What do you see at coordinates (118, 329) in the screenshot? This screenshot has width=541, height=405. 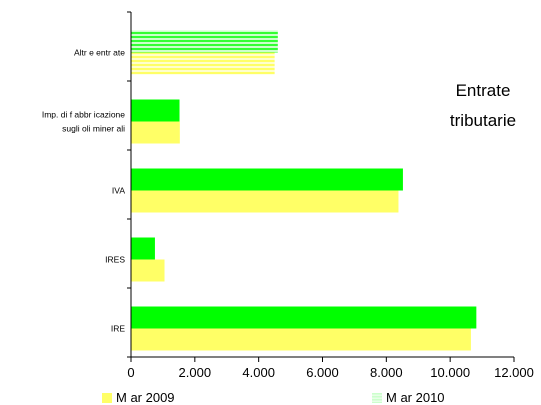 I see `category-label-4: IRE` at bounding box center [118, 329].